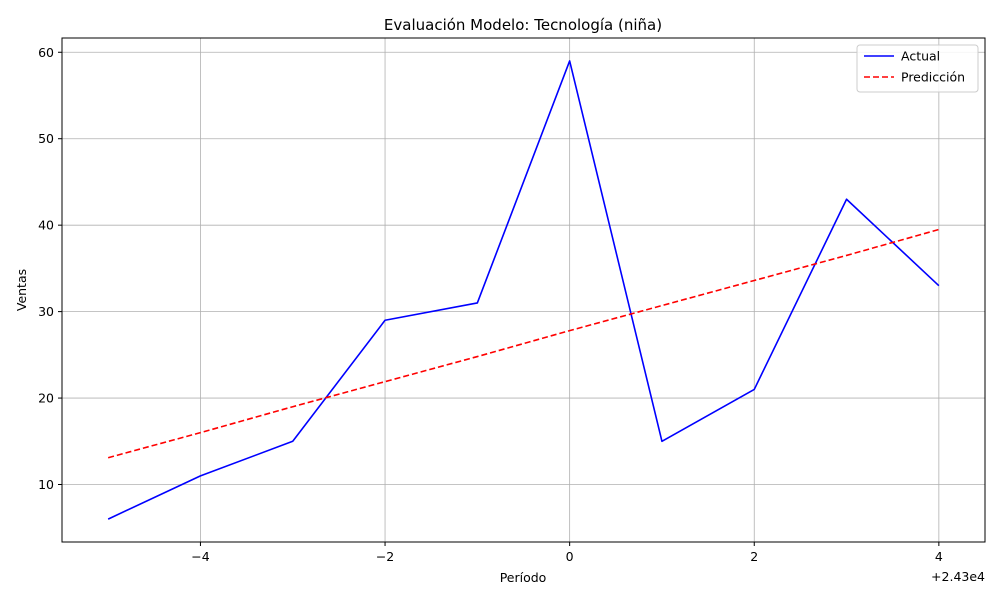 The image size is (1000, 600). Describe the element at coordinates (46, 484) in the screenshot. I see `y-tick-label: 10` at that location.